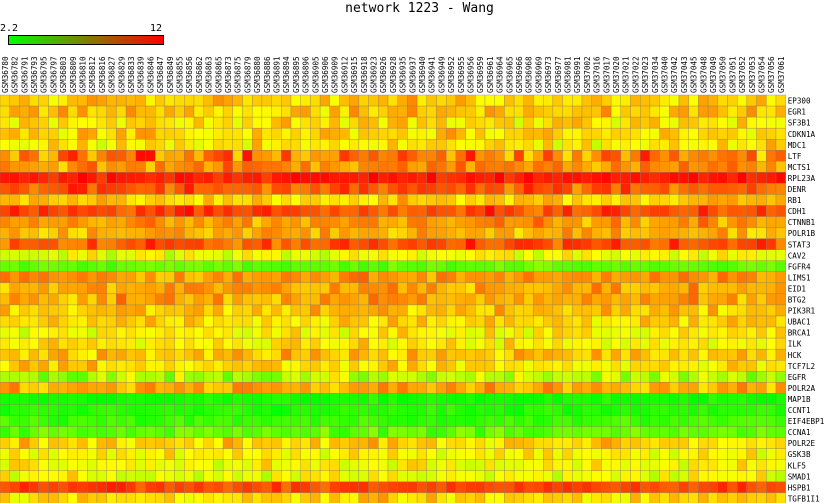 This screenshot has width=839, height=503. What do you see at coordinates (509, 74) in the screenshot?
I see `column-label: GSM36965` at bounding box center [509, 74].